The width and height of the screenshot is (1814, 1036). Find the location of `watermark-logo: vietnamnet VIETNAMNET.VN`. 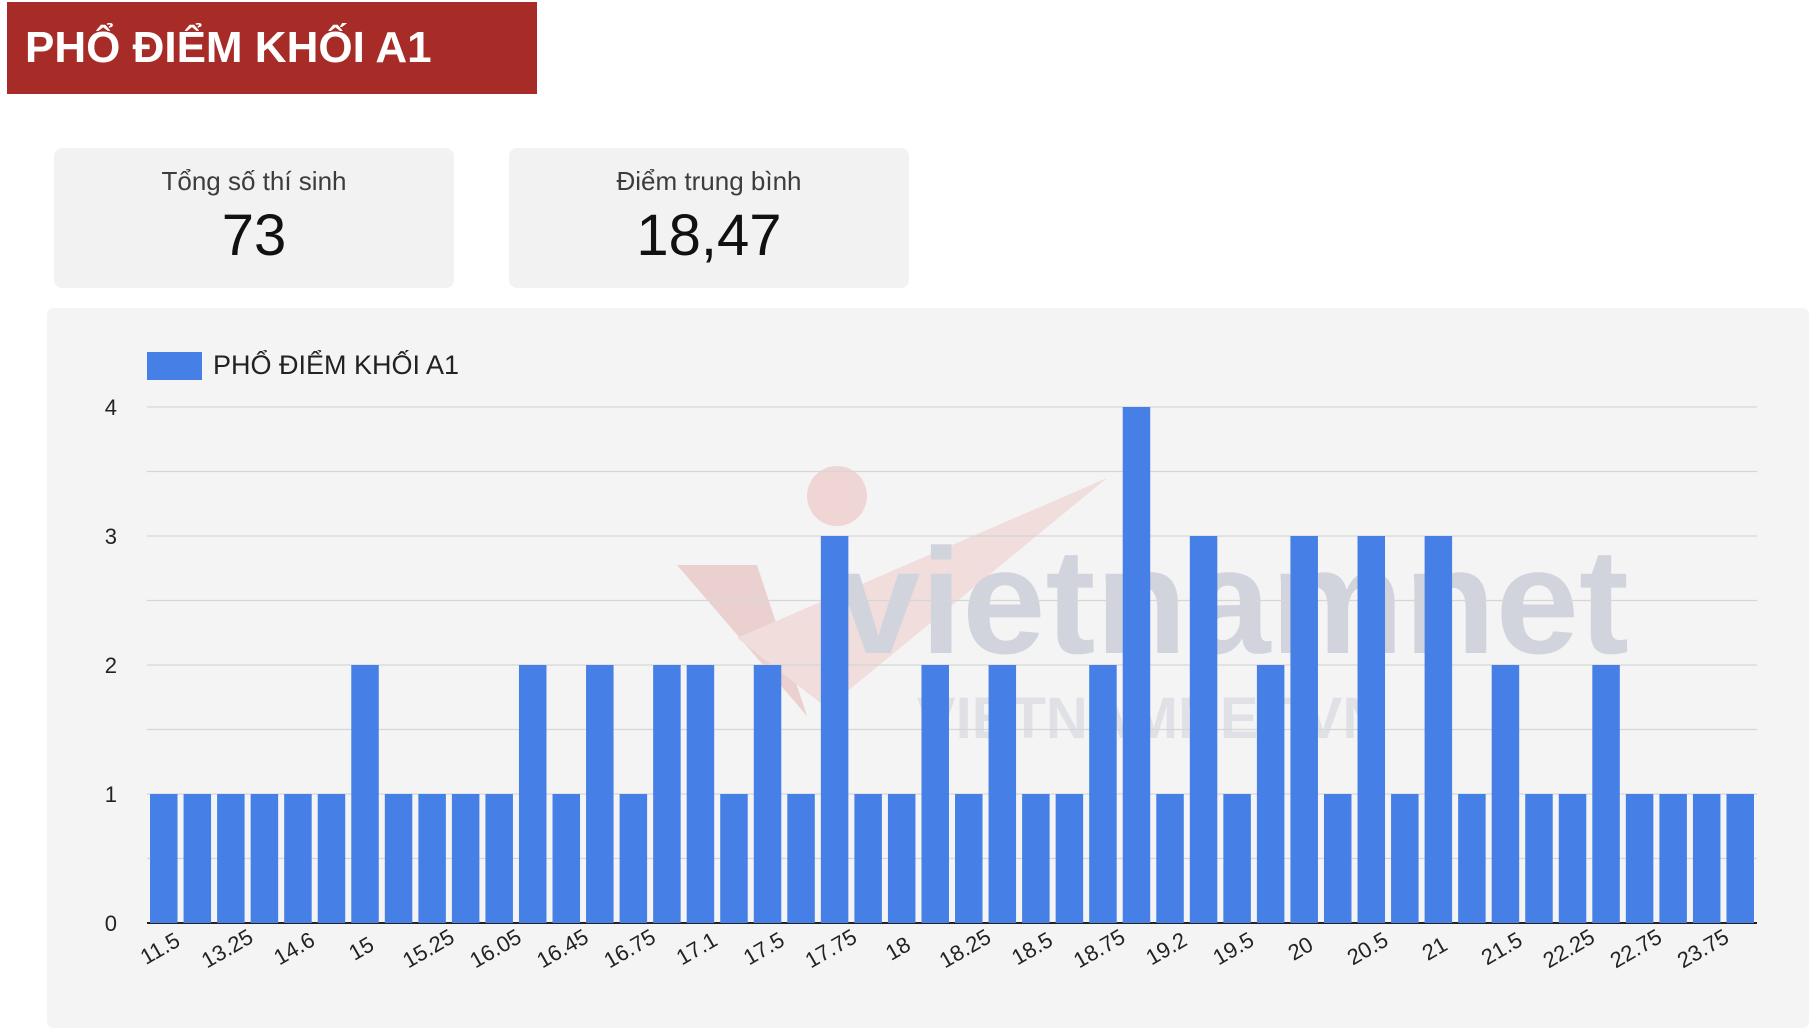

watermark-logo: vietnamnet VIETNAMNET.VN is located at coordinates (1153, 608).